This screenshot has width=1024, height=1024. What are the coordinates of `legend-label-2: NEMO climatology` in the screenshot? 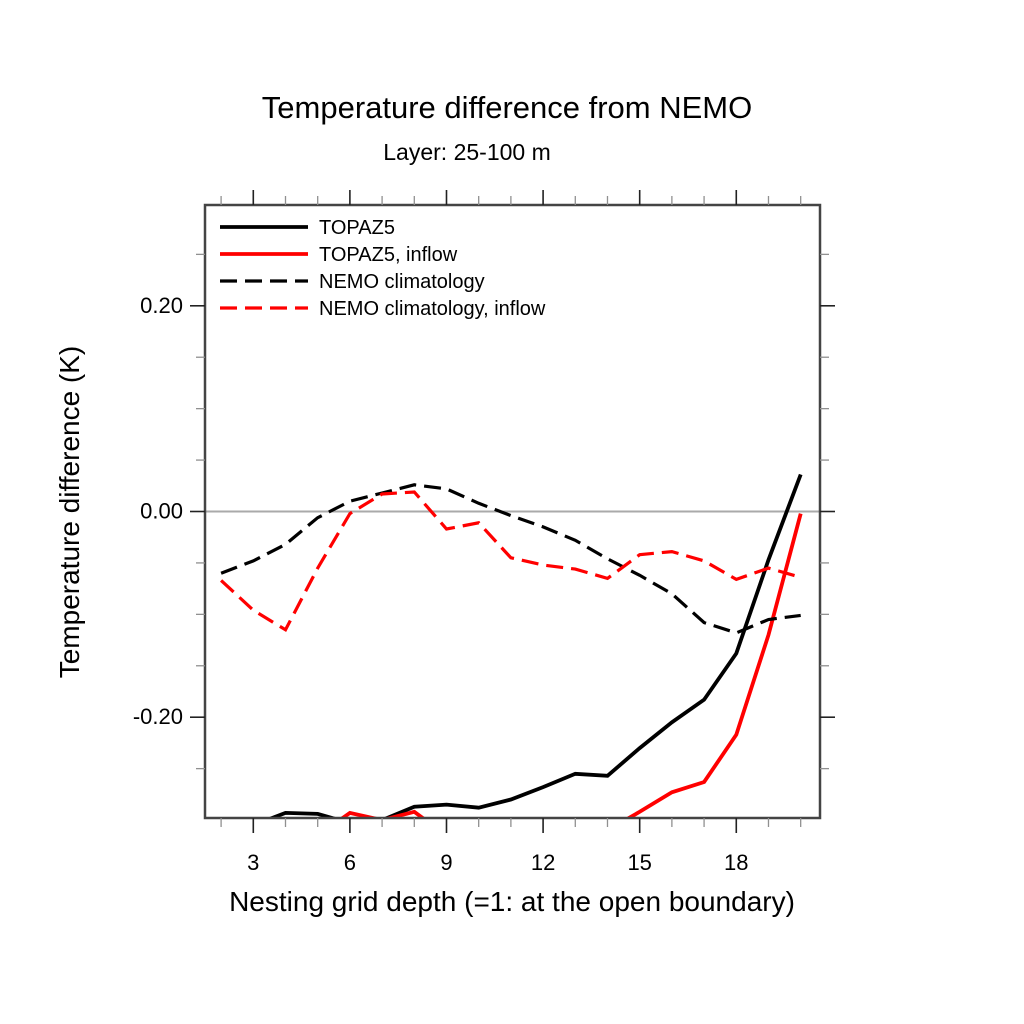 It's located at (402, 282).